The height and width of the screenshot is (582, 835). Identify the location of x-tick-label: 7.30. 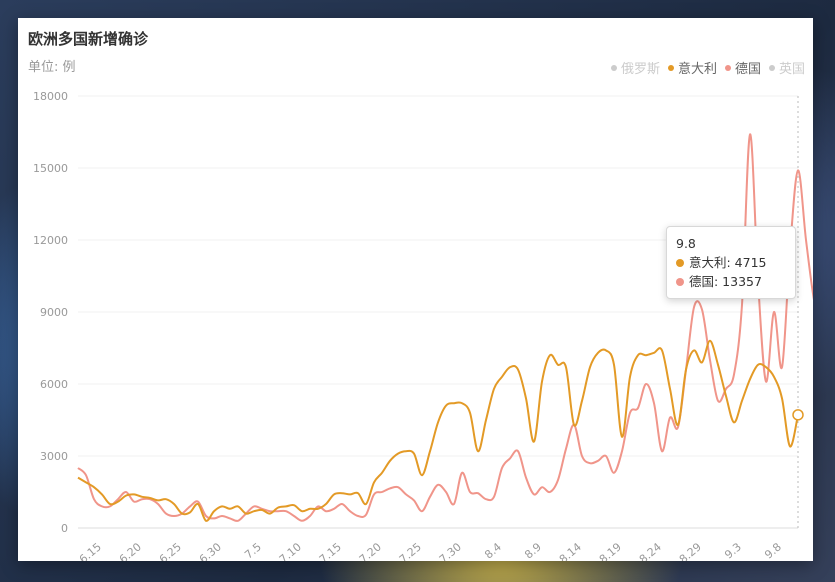
(450, 550).